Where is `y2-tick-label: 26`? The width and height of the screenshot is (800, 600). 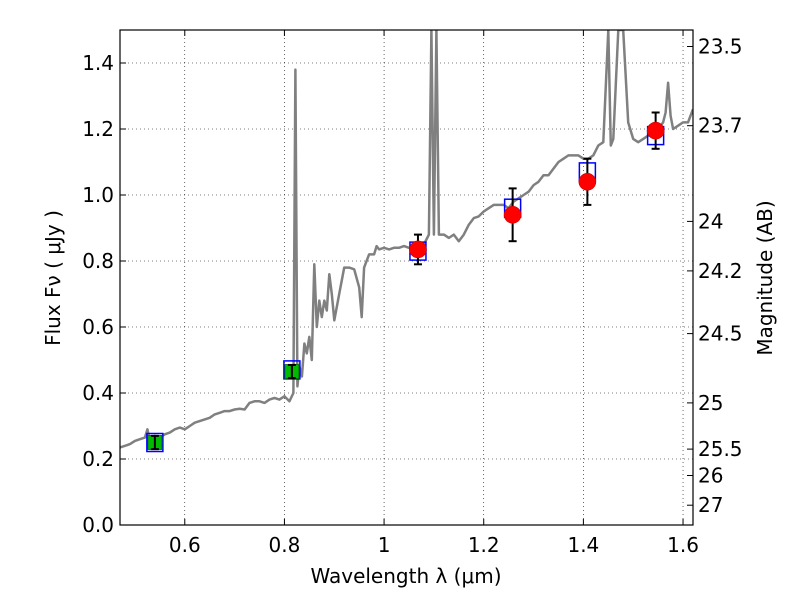 y2-tick-label: 26 is located at coordinates (710, 476).